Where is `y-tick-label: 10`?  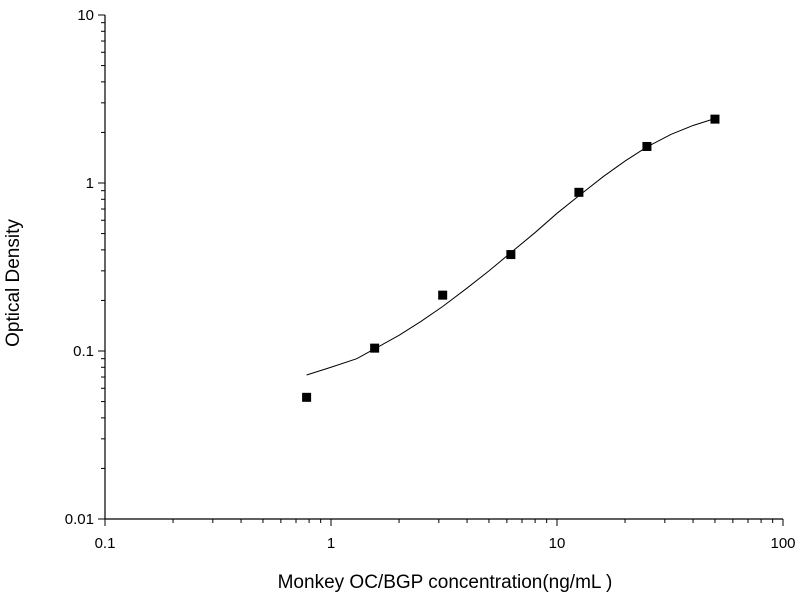 y-tick-label: 10 is located at coordinates (85, 15).